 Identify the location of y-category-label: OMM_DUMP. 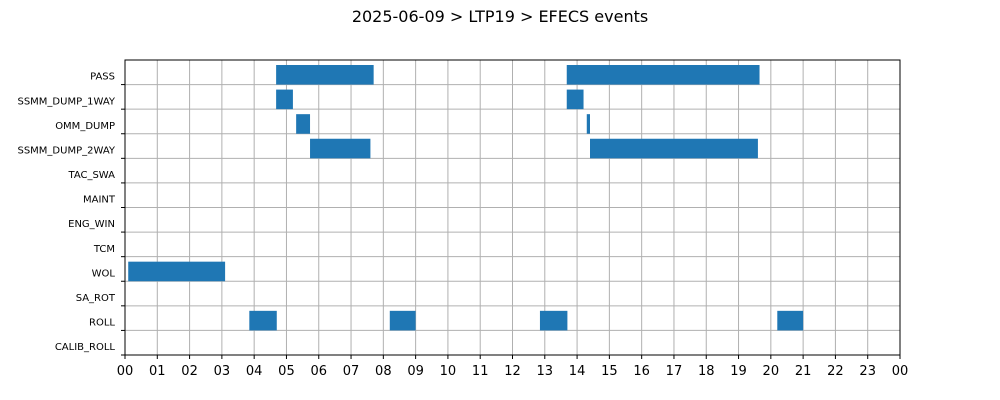
(85, 126).